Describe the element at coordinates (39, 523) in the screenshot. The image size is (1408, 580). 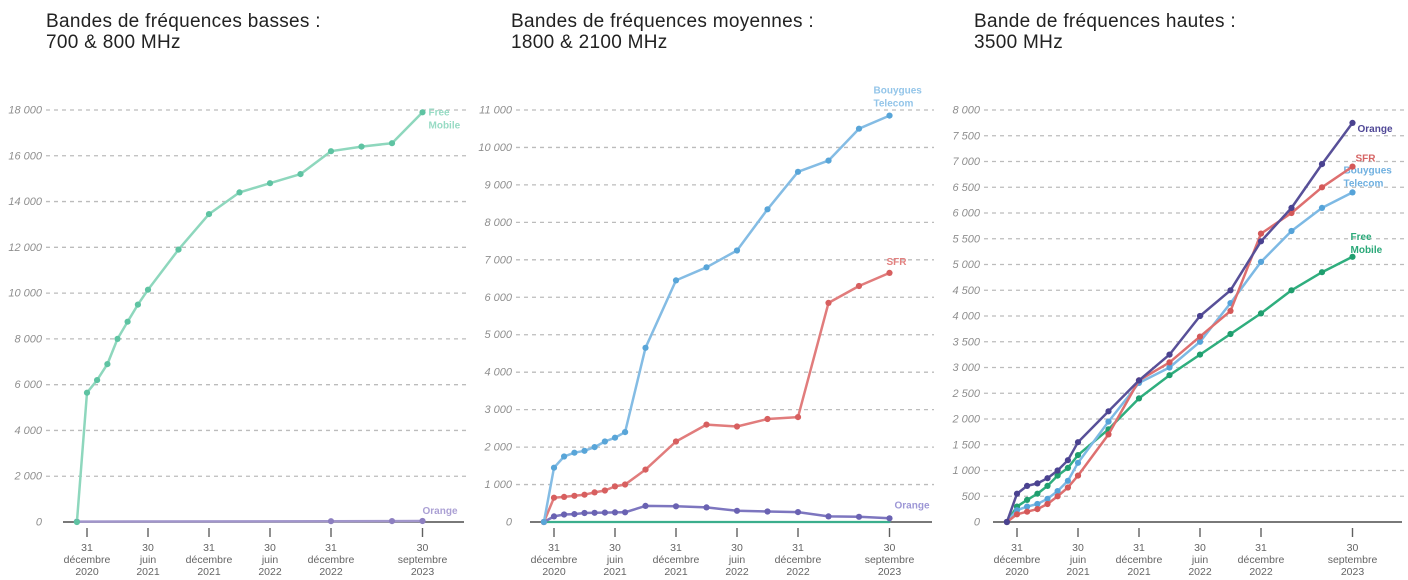
I see `y-tick-label: 0` at that location.